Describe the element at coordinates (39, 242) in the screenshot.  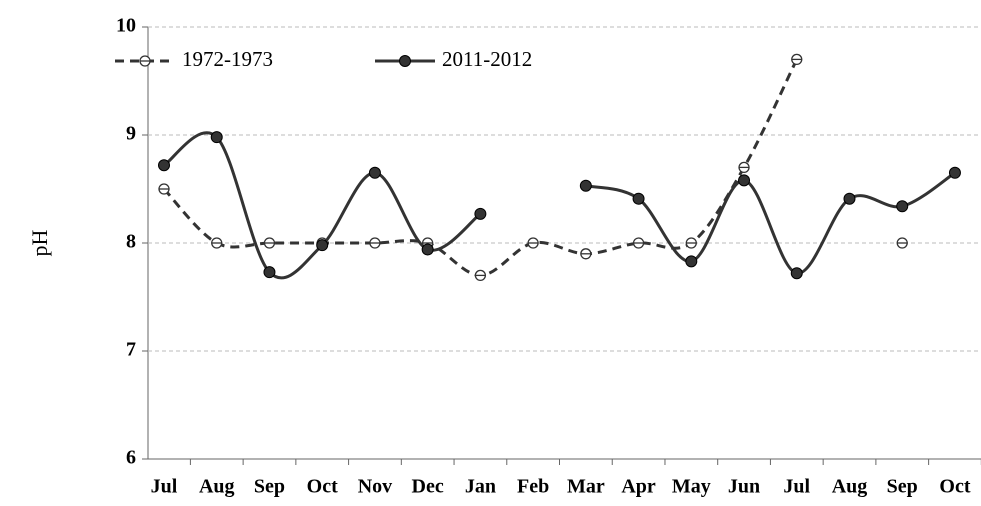
I see `y-axis-title: pH` at that location.